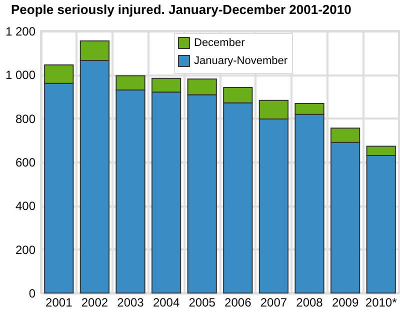 The height and width of the screenshot is (320, 400). What do you see at coordinates (20, 31) in the screenshot?
I see `y-tick-label: 1 200` at bounding box center [20, 31].